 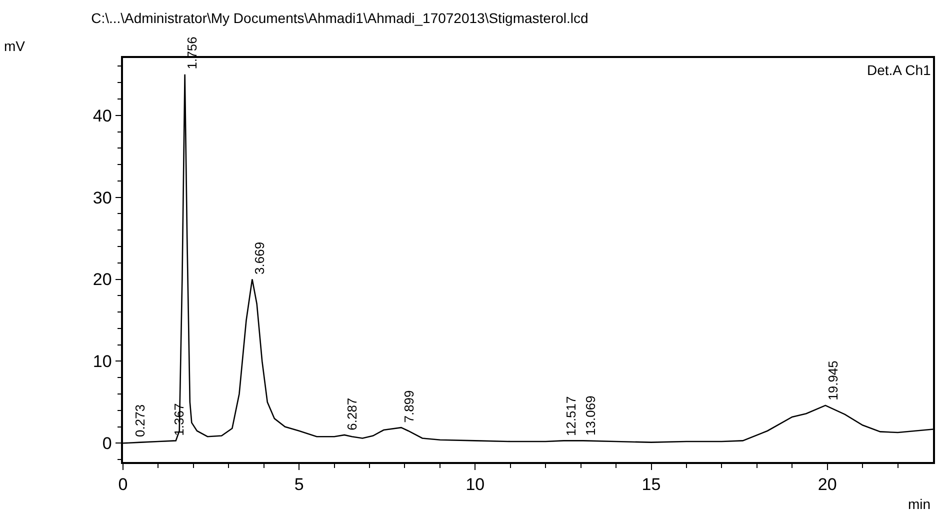 I want to click on x-tick-label: 15, so click(x=651, y=484).